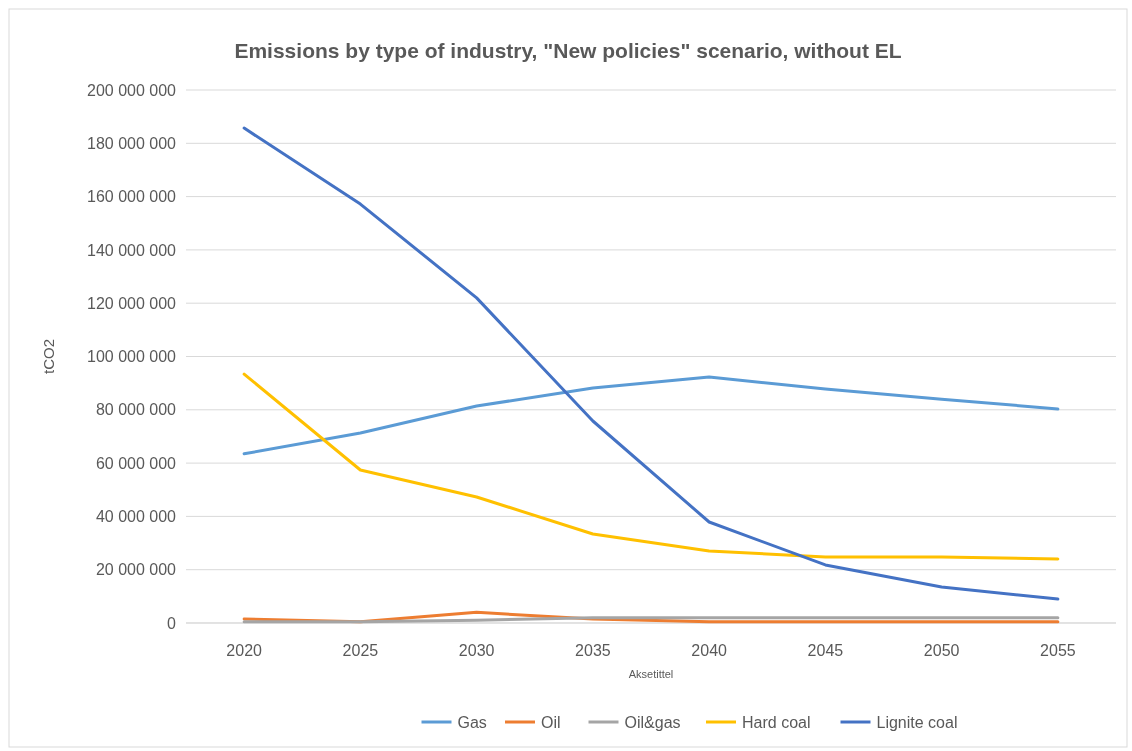  What do you see at coordinates (136, 463) in the screenshot?
I see `y-tick-label: 60 000 000` at bounding box center [136, 463].